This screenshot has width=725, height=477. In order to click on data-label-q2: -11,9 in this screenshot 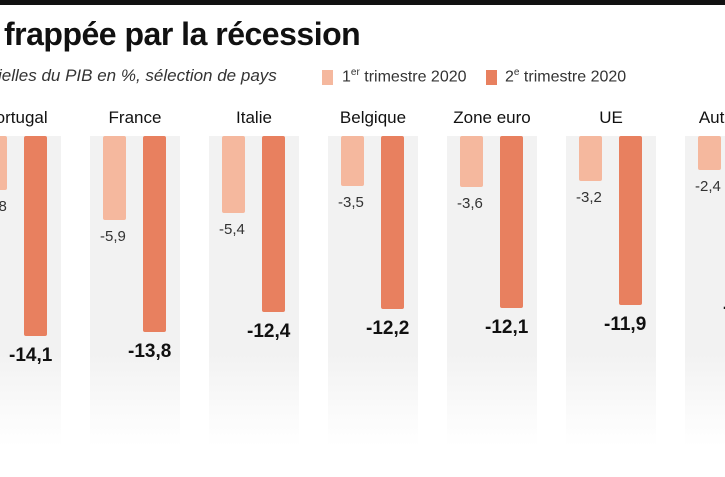, I will do `click(625, 324)`.